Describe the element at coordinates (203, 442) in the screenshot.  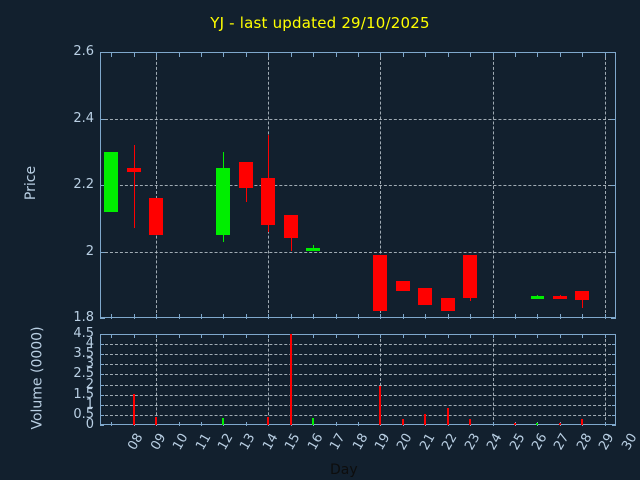
I see `day-tick-label: 11` at that location.